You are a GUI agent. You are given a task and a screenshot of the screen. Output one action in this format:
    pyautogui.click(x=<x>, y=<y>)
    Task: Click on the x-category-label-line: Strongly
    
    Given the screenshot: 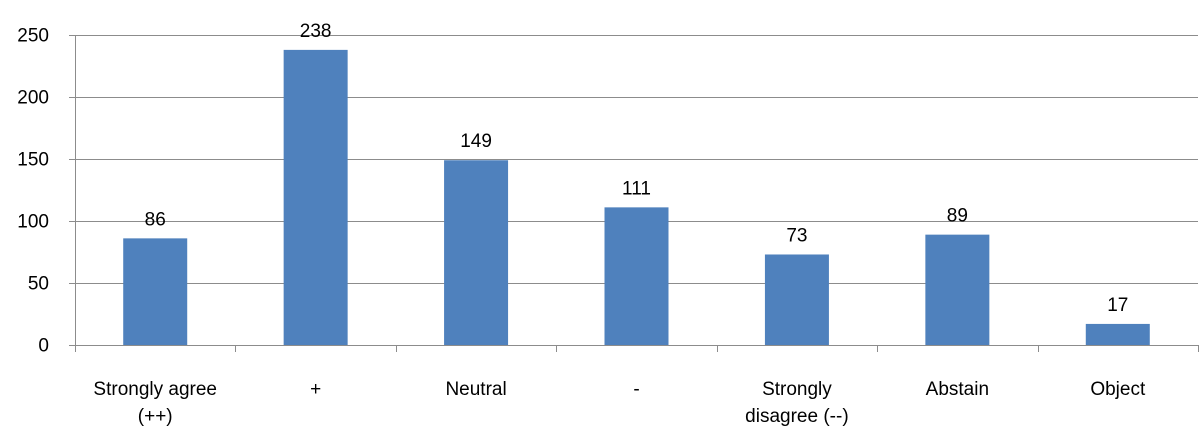 What is the action you would take?
    pyautogui.click(x=797, y=389)
    